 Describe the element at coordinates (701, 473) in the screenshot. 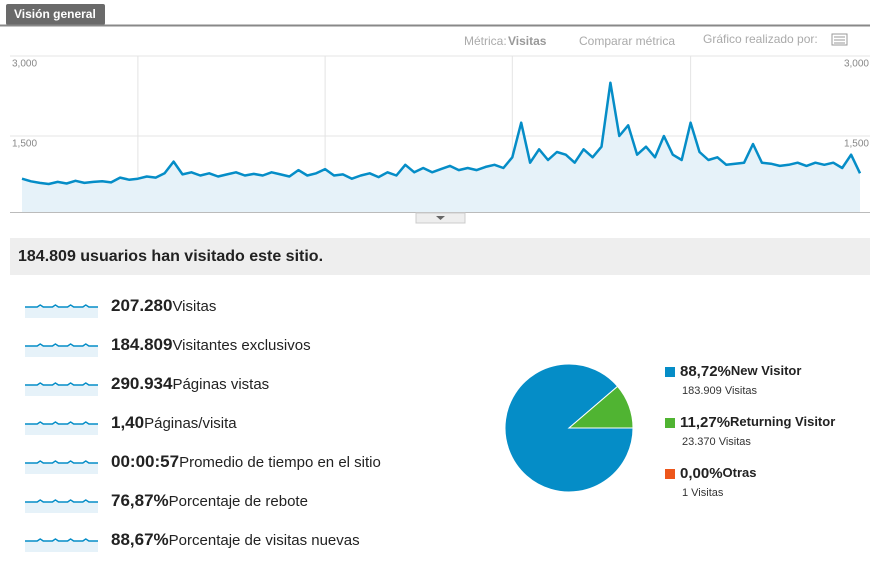

I see `legend-value: 0,00%` at that location.